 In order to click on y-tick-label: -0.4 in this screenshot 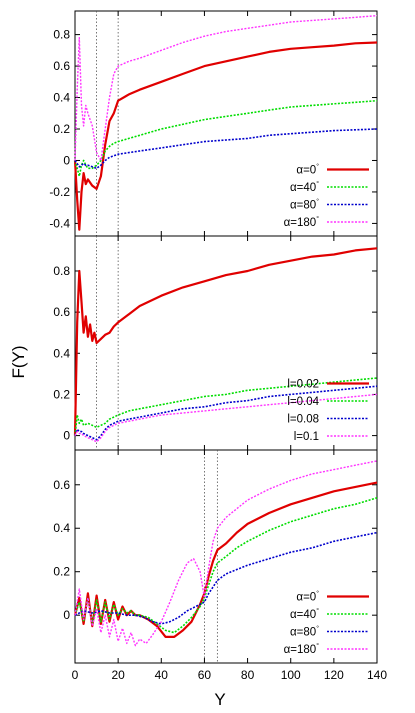, I will do `click(59, 223)`.